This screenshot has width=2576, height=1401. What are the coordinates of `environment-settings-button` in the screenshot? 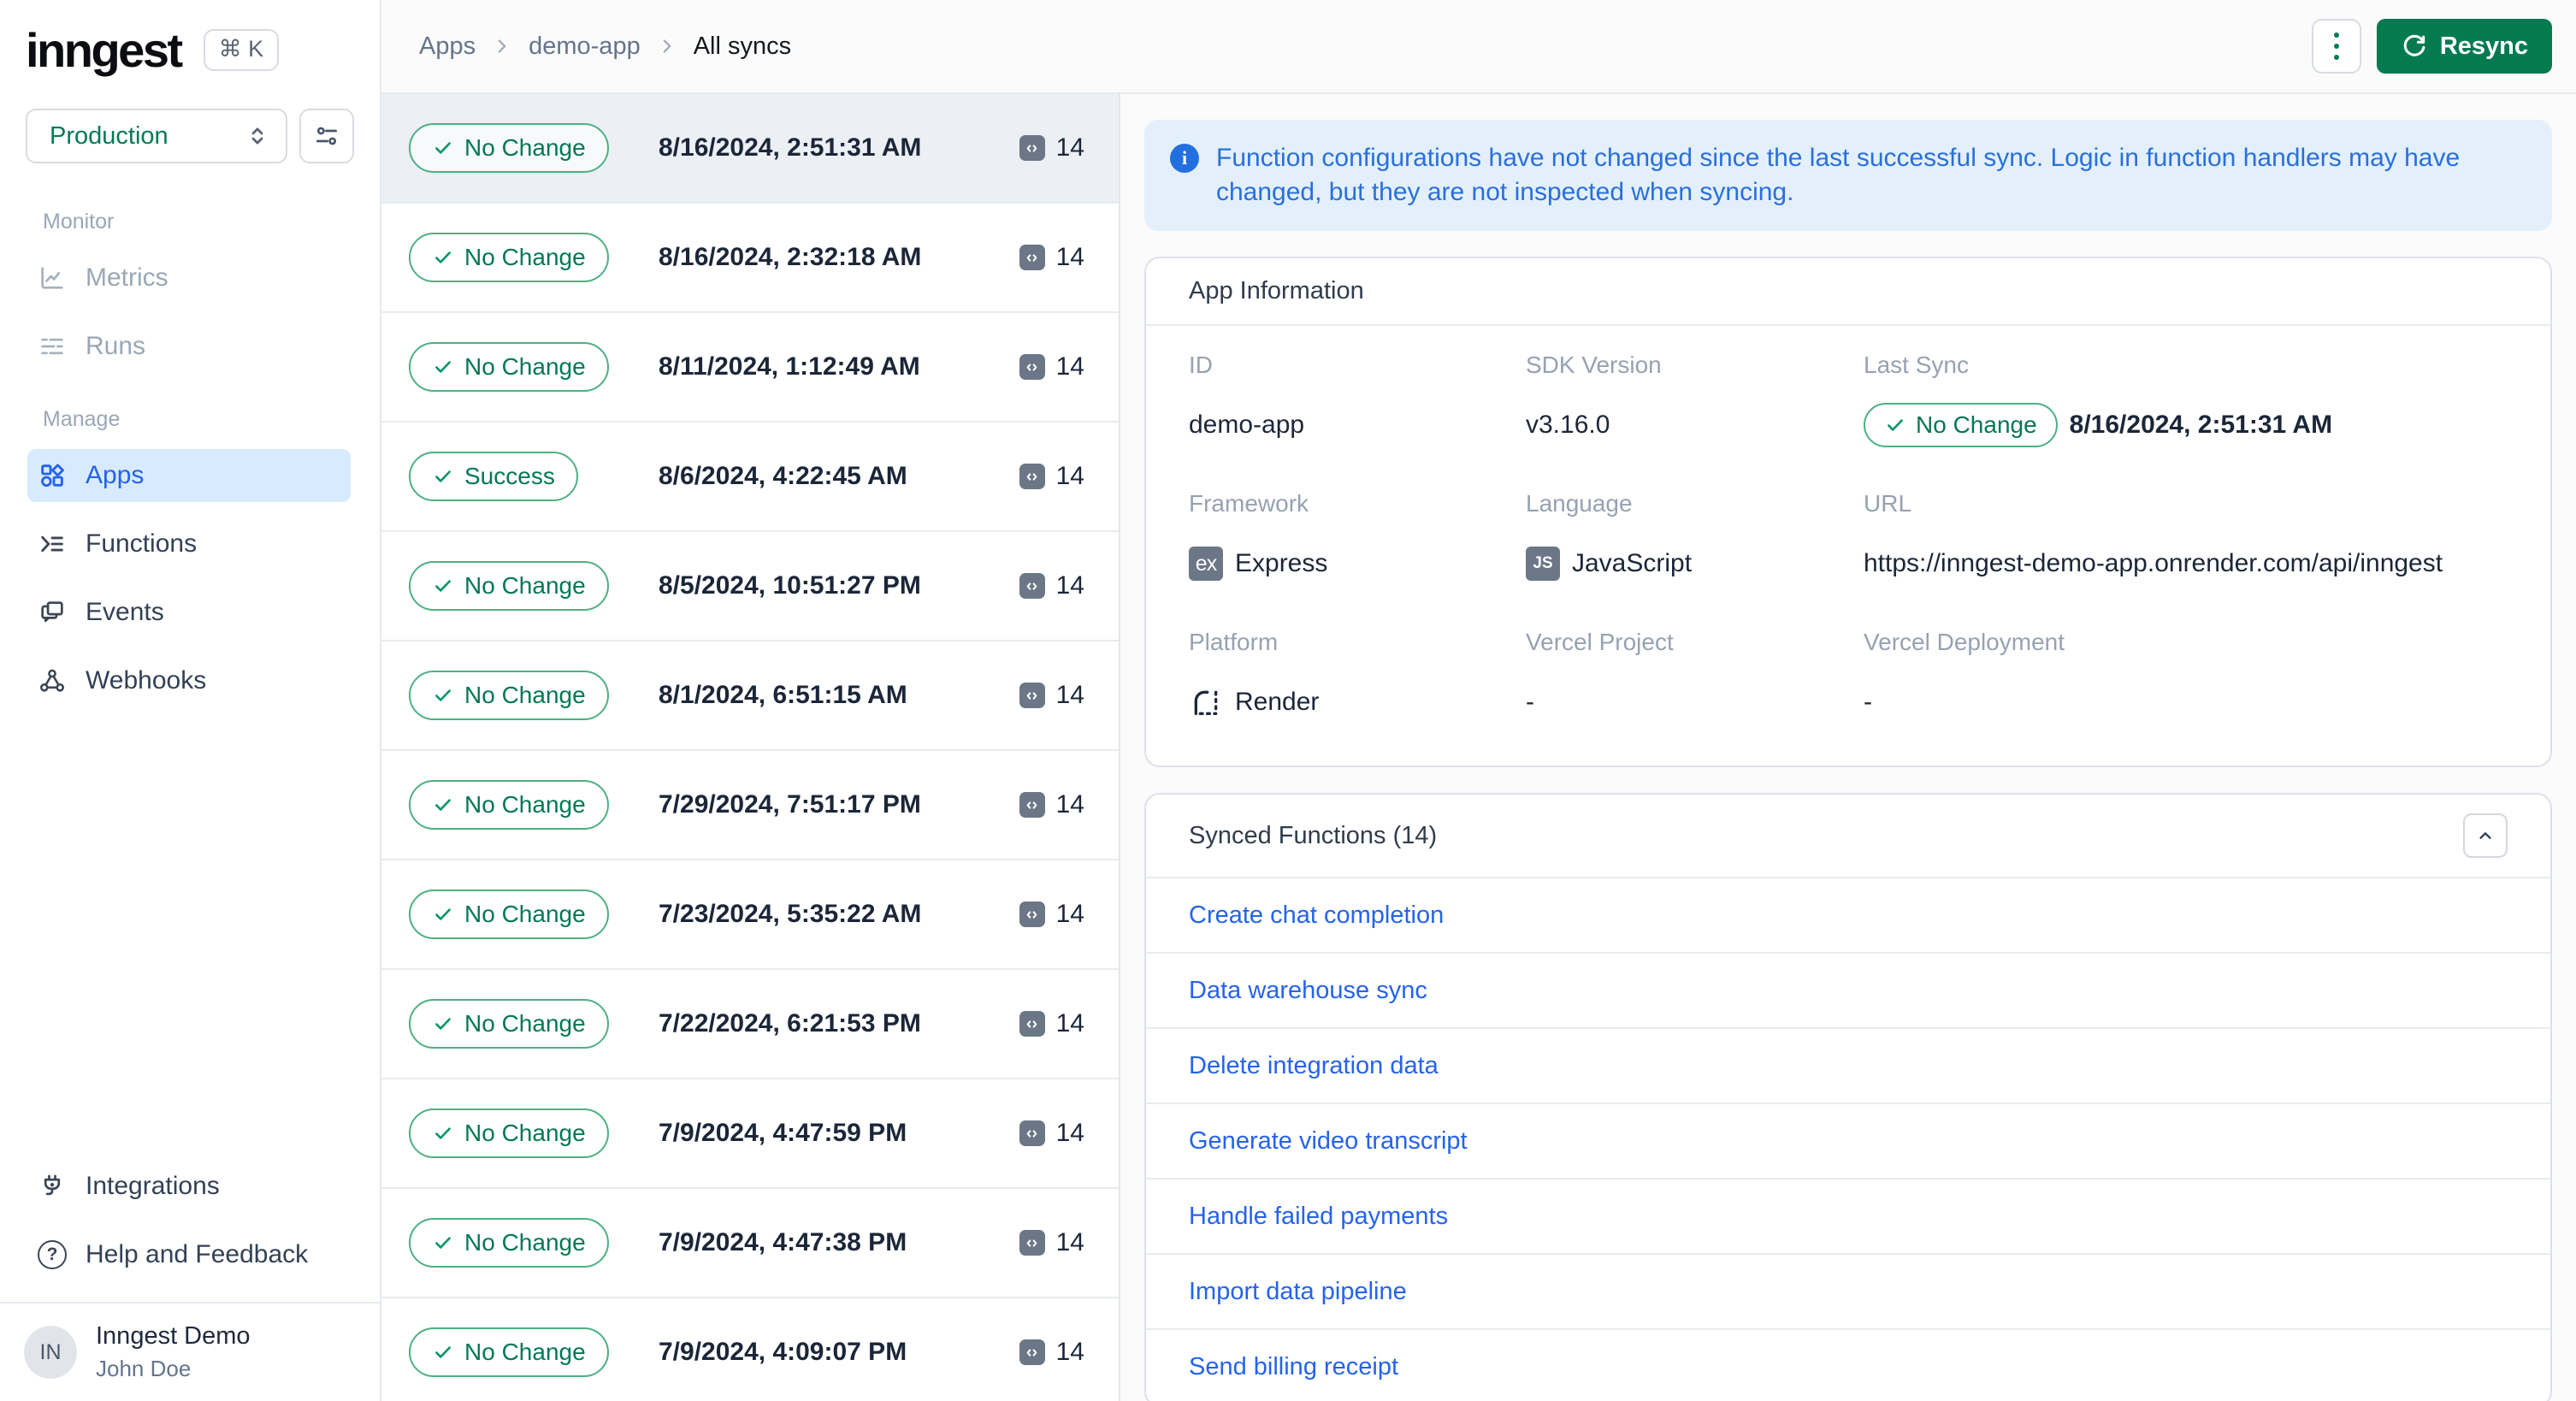 It's located at (326, 136).